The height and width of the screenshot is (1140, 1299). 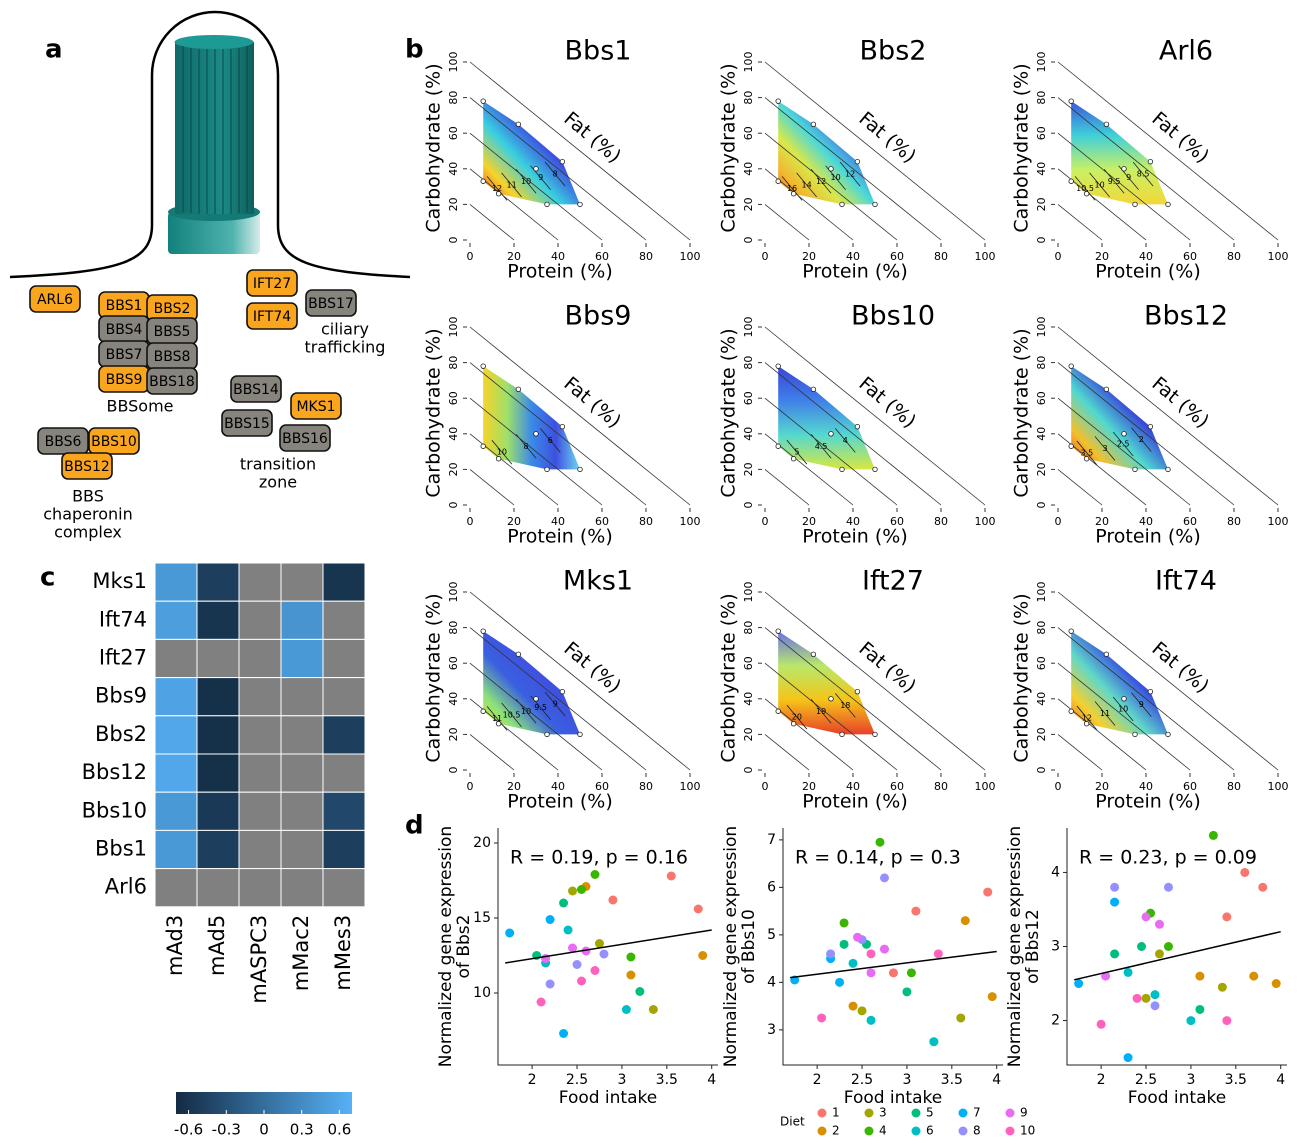 I want to click on x-axis-label: Food intake, so click(x=608, y=1098).